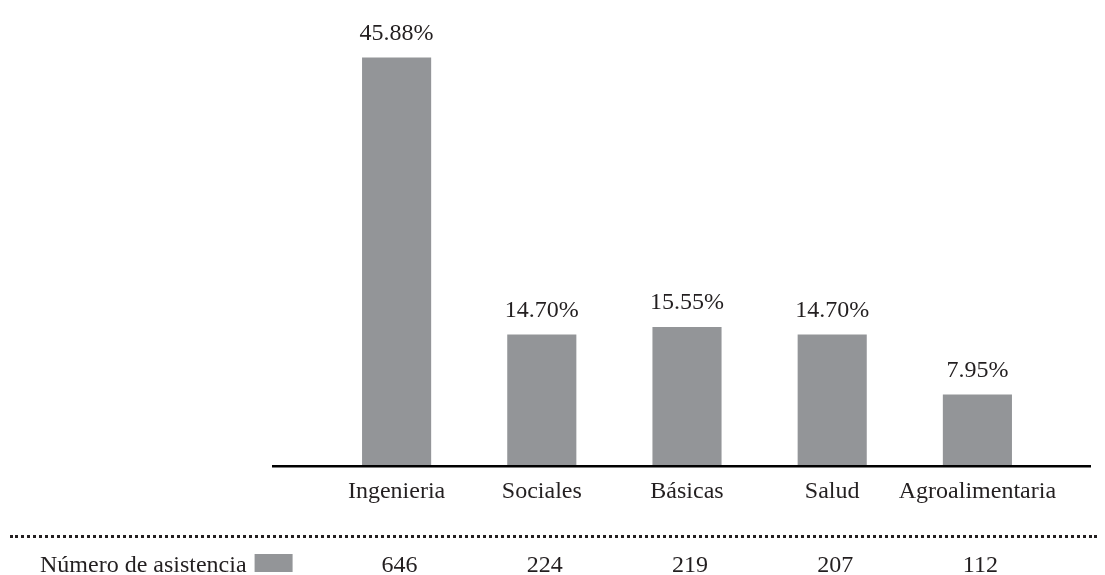  Describe the element at coordinates (541, 489) in the screenshot. I see `x-tick-label: Sociales` at that location.